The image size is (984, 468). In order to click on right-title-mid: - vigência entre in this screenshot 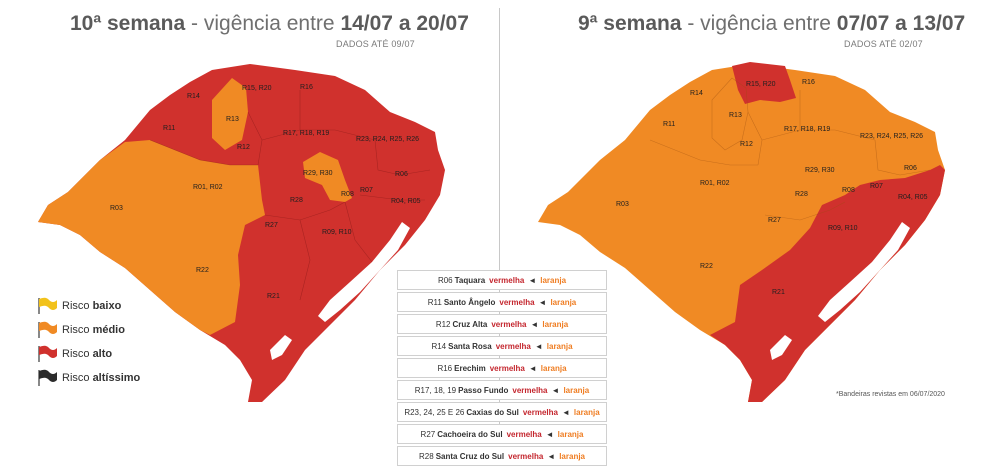, I will do `click(759, 23)`.